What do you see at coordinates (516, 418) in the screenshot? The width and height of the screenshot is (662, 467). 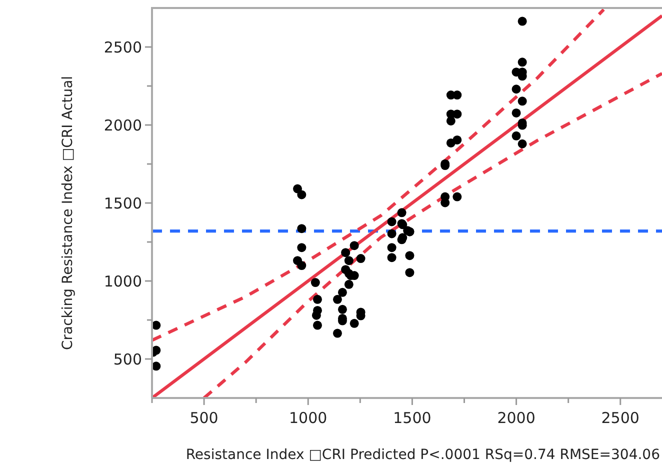 I see `x-tick-label: 2000` at bounding box center [516, 418].